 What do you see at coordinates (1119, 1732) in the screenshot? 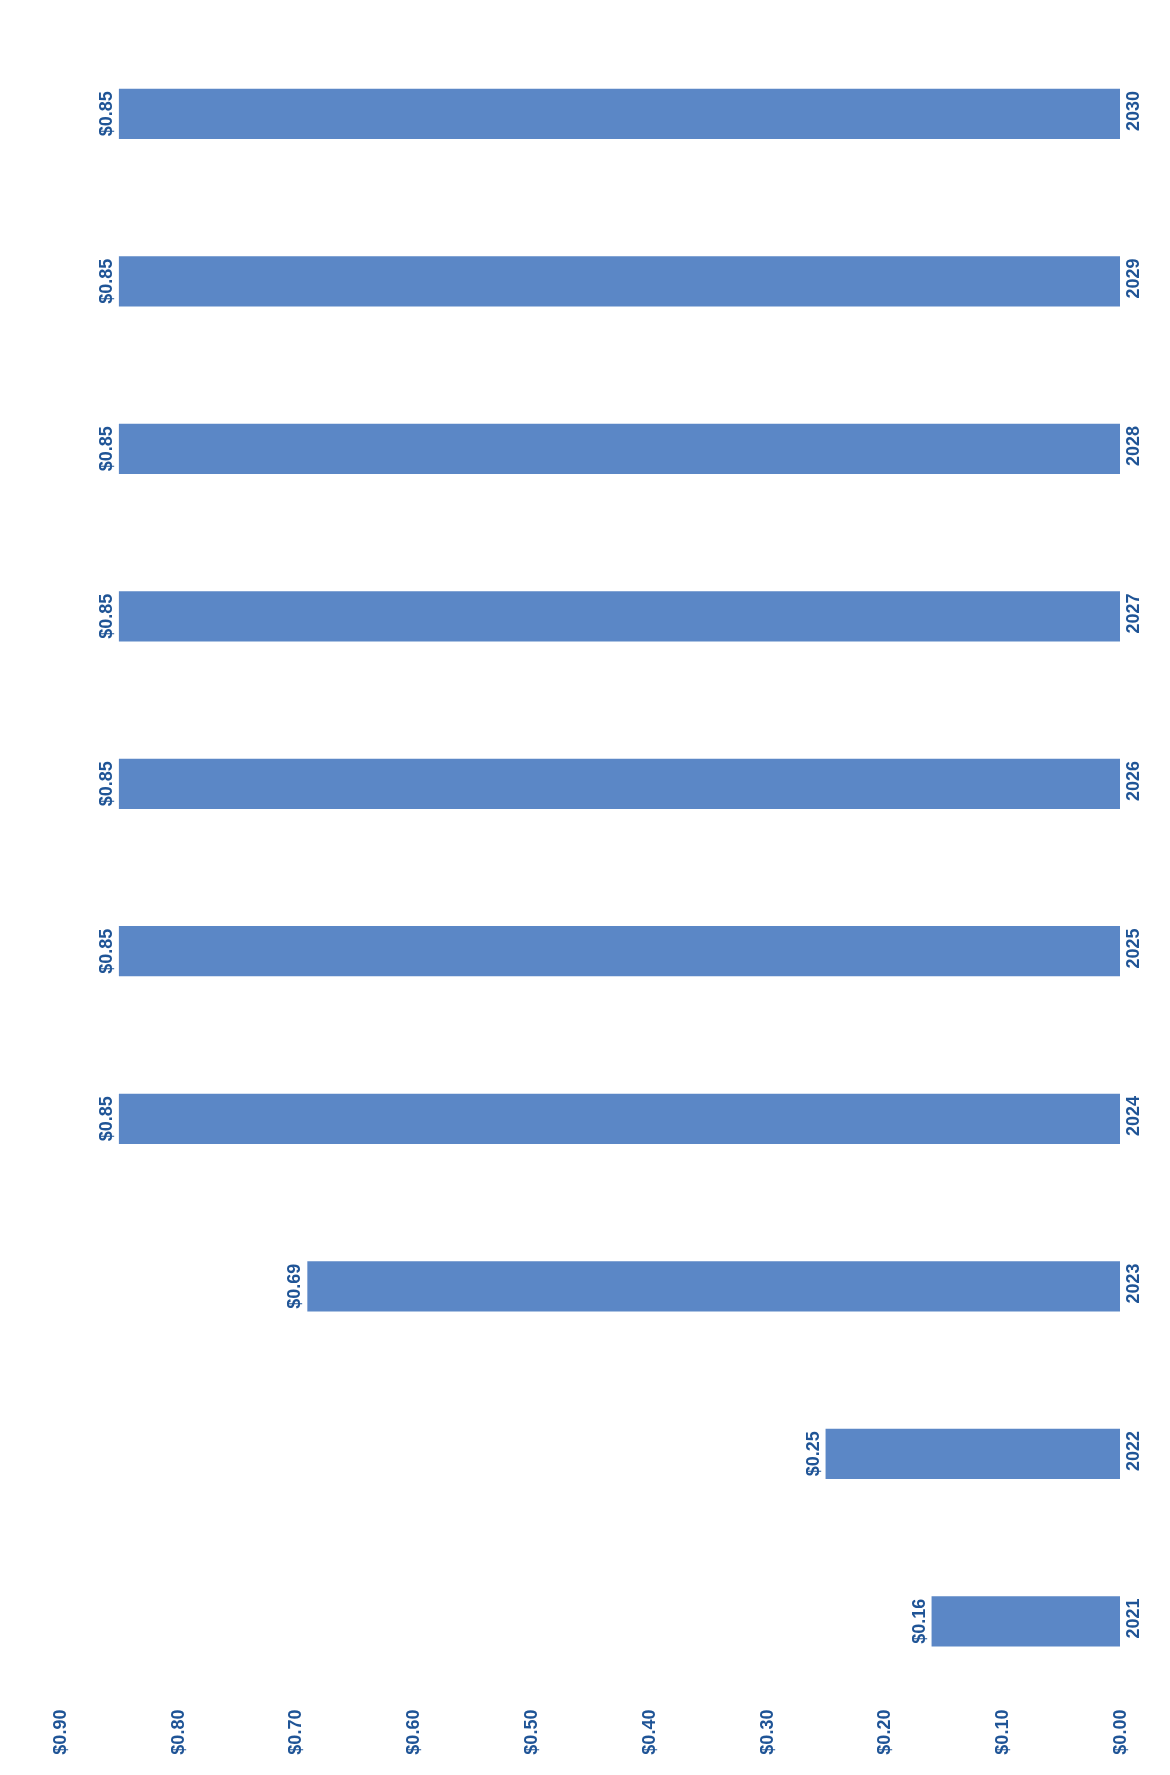
I see `x-tick-label: $0.00` at bounding box center [1119, 1732].